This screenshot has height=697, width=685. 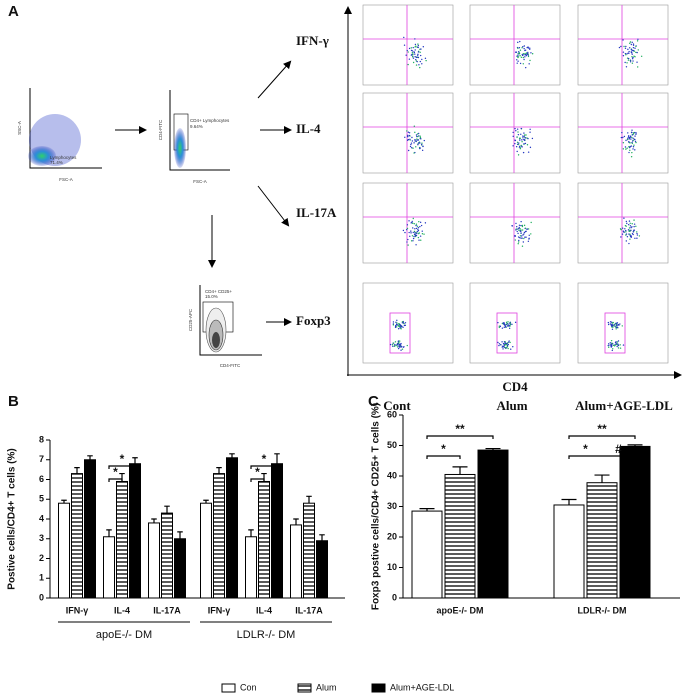 What do you see at coordinates (624, 405) in the screenshot?
I see `column-label: Alum+AGE-LDL` at bounding box center [624, 405].